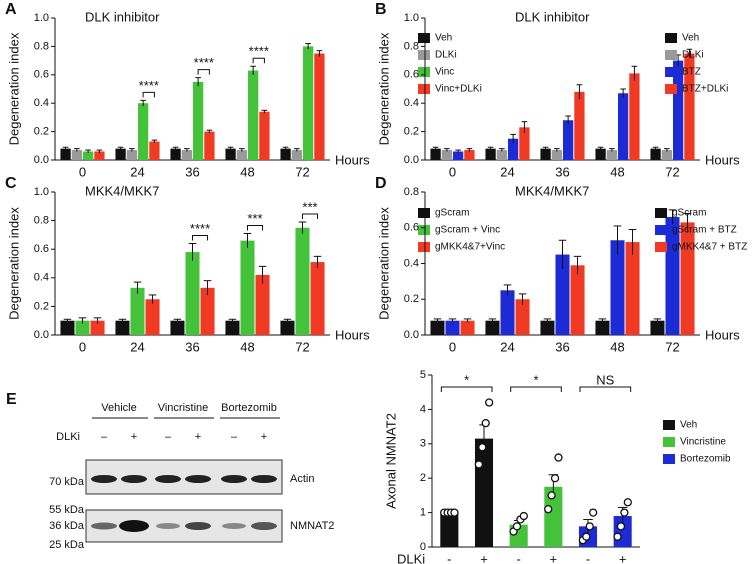  I want to click on legend-label: gMKK4&7+Vinc, so click(470, 247).